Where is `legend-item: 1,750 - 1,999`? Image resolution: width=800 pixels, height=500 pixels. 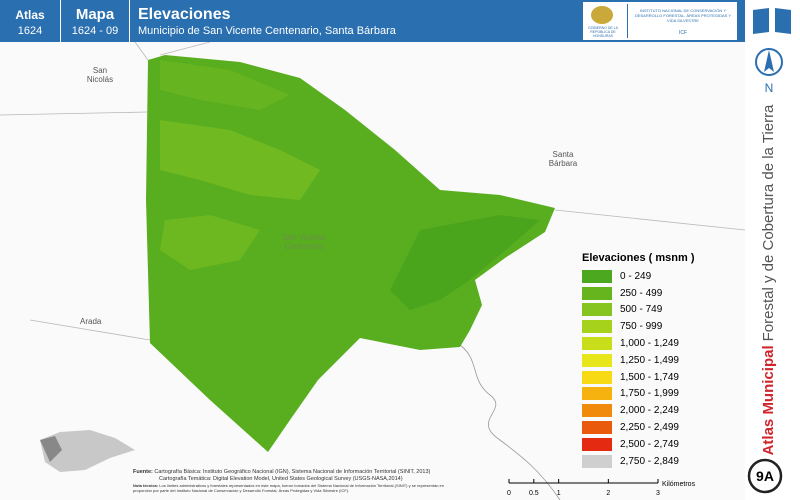
legend-item: 1,750 - 1,999 is located at coordinates (630, 394).